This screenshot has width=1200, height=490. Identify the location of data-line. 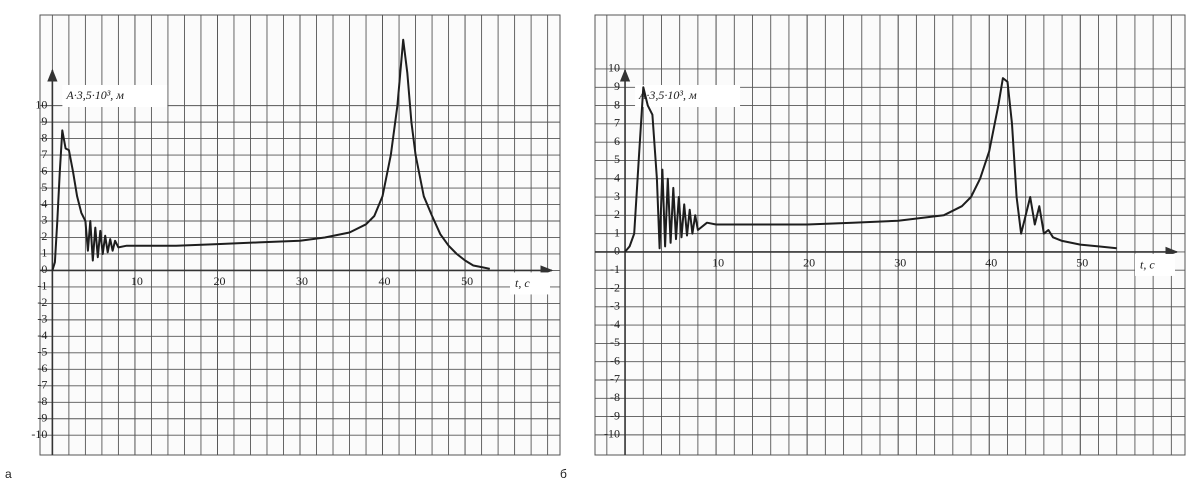
(870, 165).